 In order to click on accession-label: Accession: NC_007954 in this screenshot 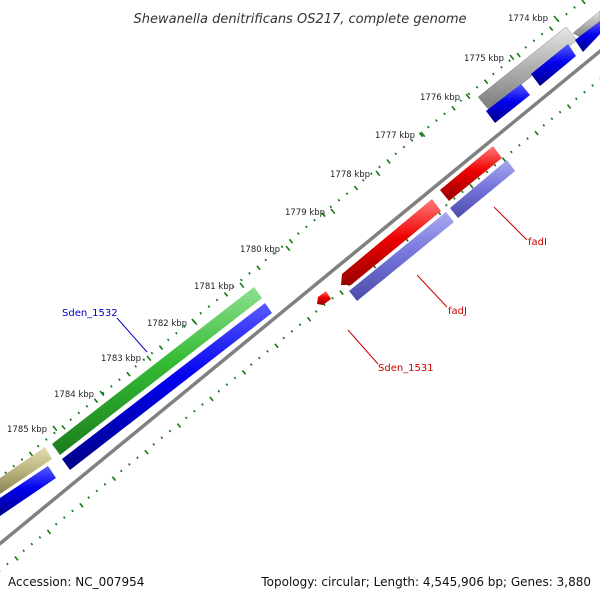, I will do `click(76, 582)`.